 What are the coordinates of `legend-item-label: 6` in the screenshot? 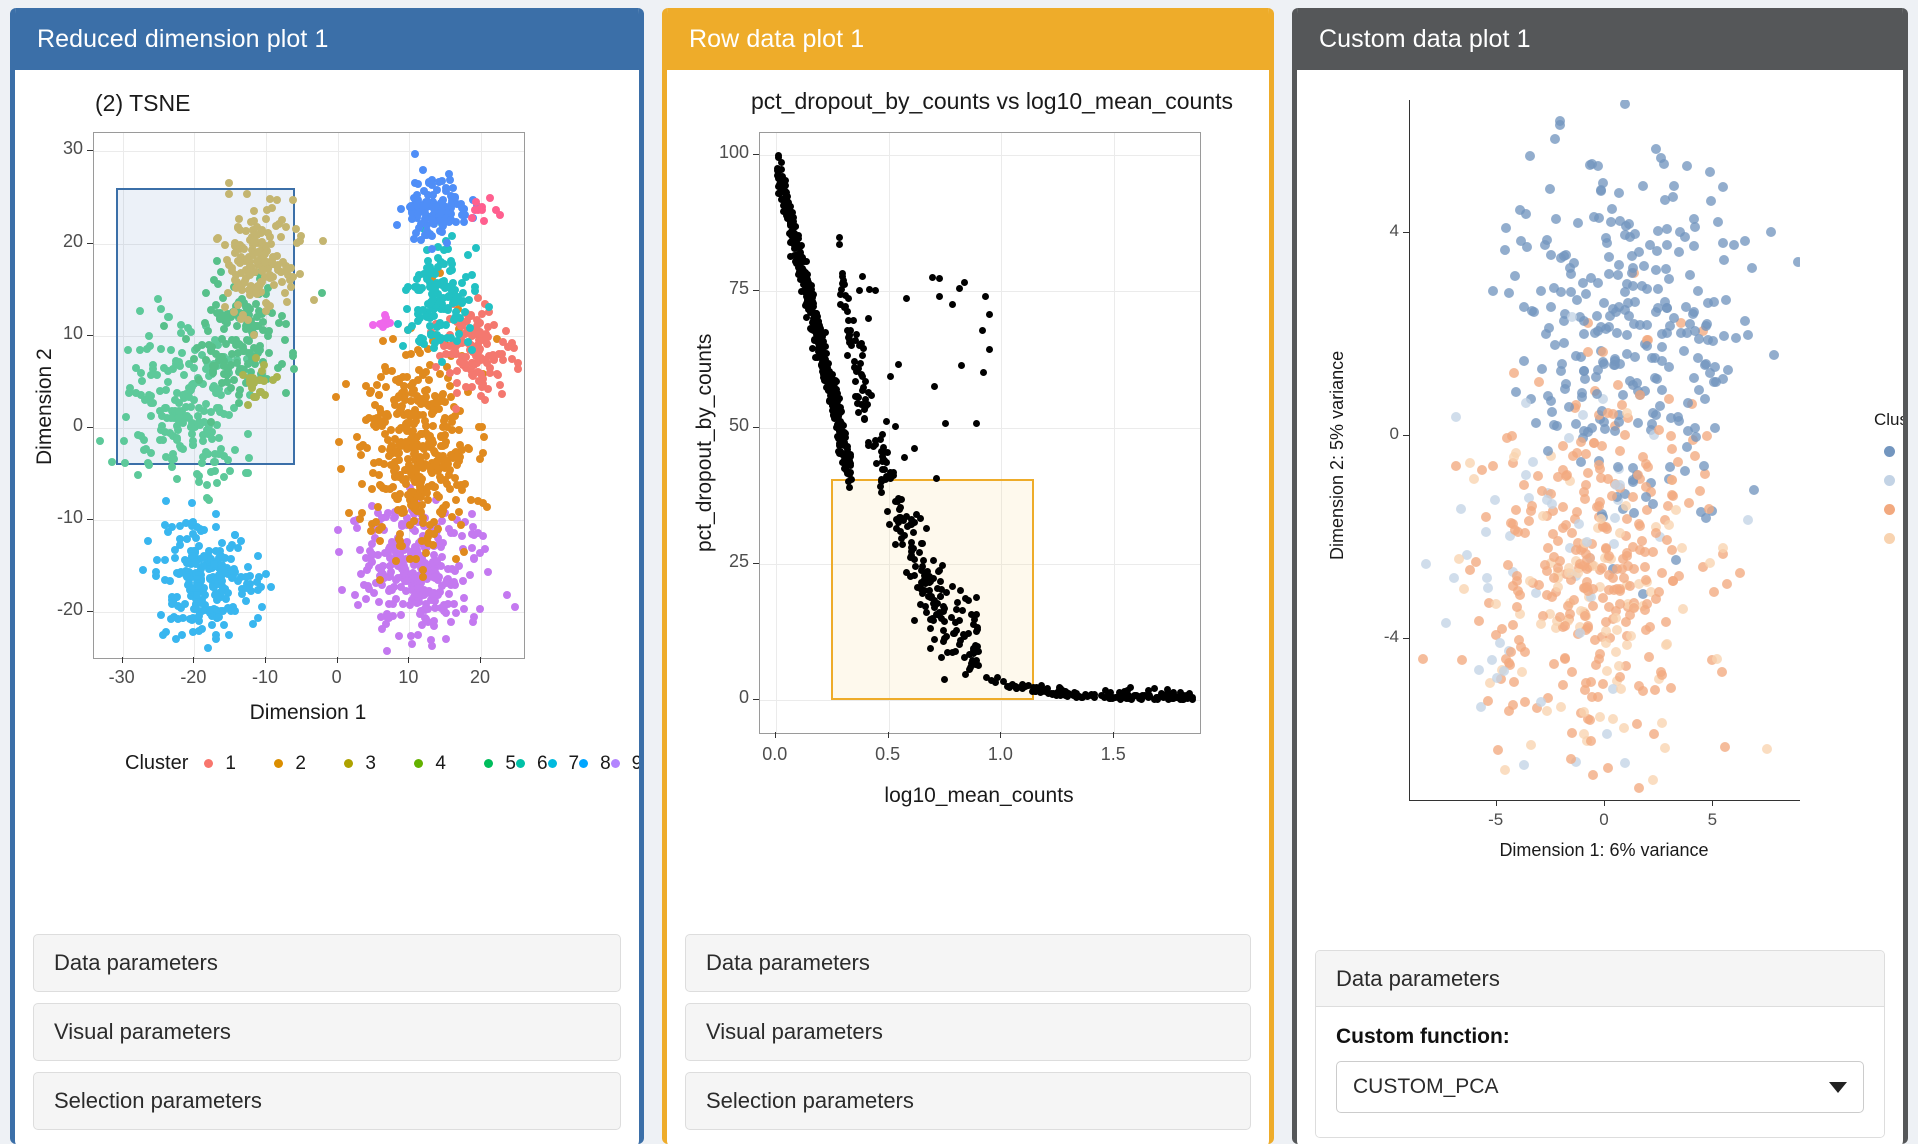 It's located at (542, 763).